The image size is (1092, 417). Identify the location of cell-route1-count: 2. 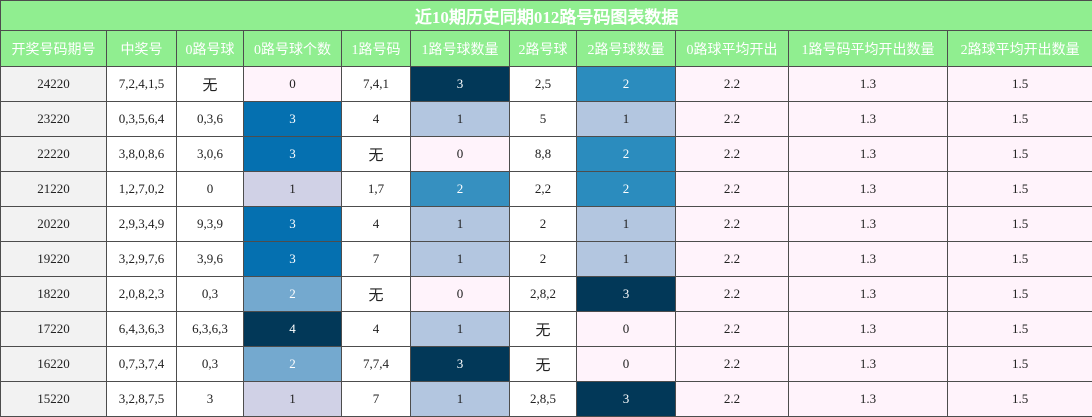
(460, 189).